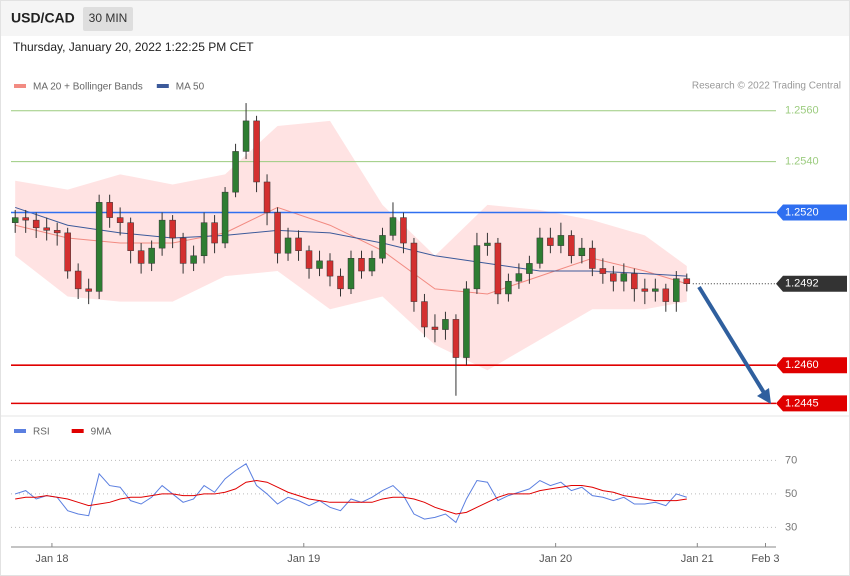 The image size is (850, 576). What do you see at coordinates (764, 396) in the screenshot?
I see `forecast-arrowhead` at bounding box center [764, 396].